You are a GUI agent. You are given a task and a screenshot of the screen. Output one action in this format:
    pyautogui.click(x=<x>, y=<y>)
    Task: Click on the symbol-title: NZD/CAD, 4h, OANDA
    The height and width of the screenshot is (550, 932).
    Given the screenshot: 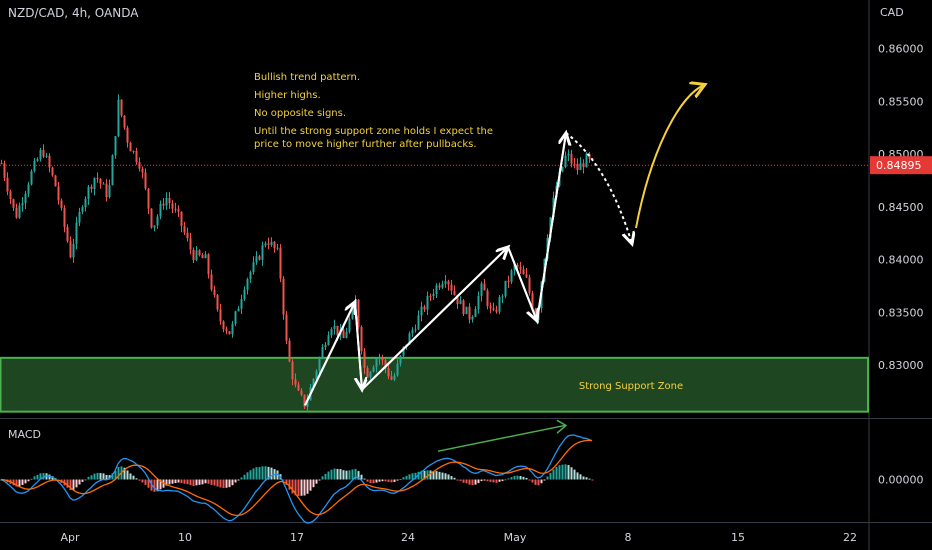 What is the action you would take?
    pyautogui.click(x=73, y=13)
    